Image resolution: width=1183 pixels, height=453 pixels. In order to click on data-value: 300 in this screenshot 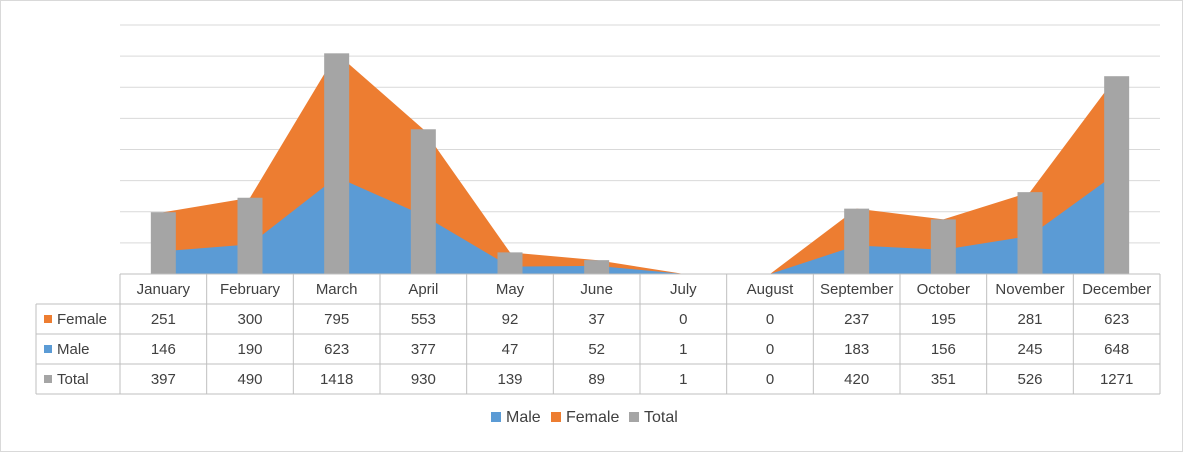, I will do `click(249, 319)`.